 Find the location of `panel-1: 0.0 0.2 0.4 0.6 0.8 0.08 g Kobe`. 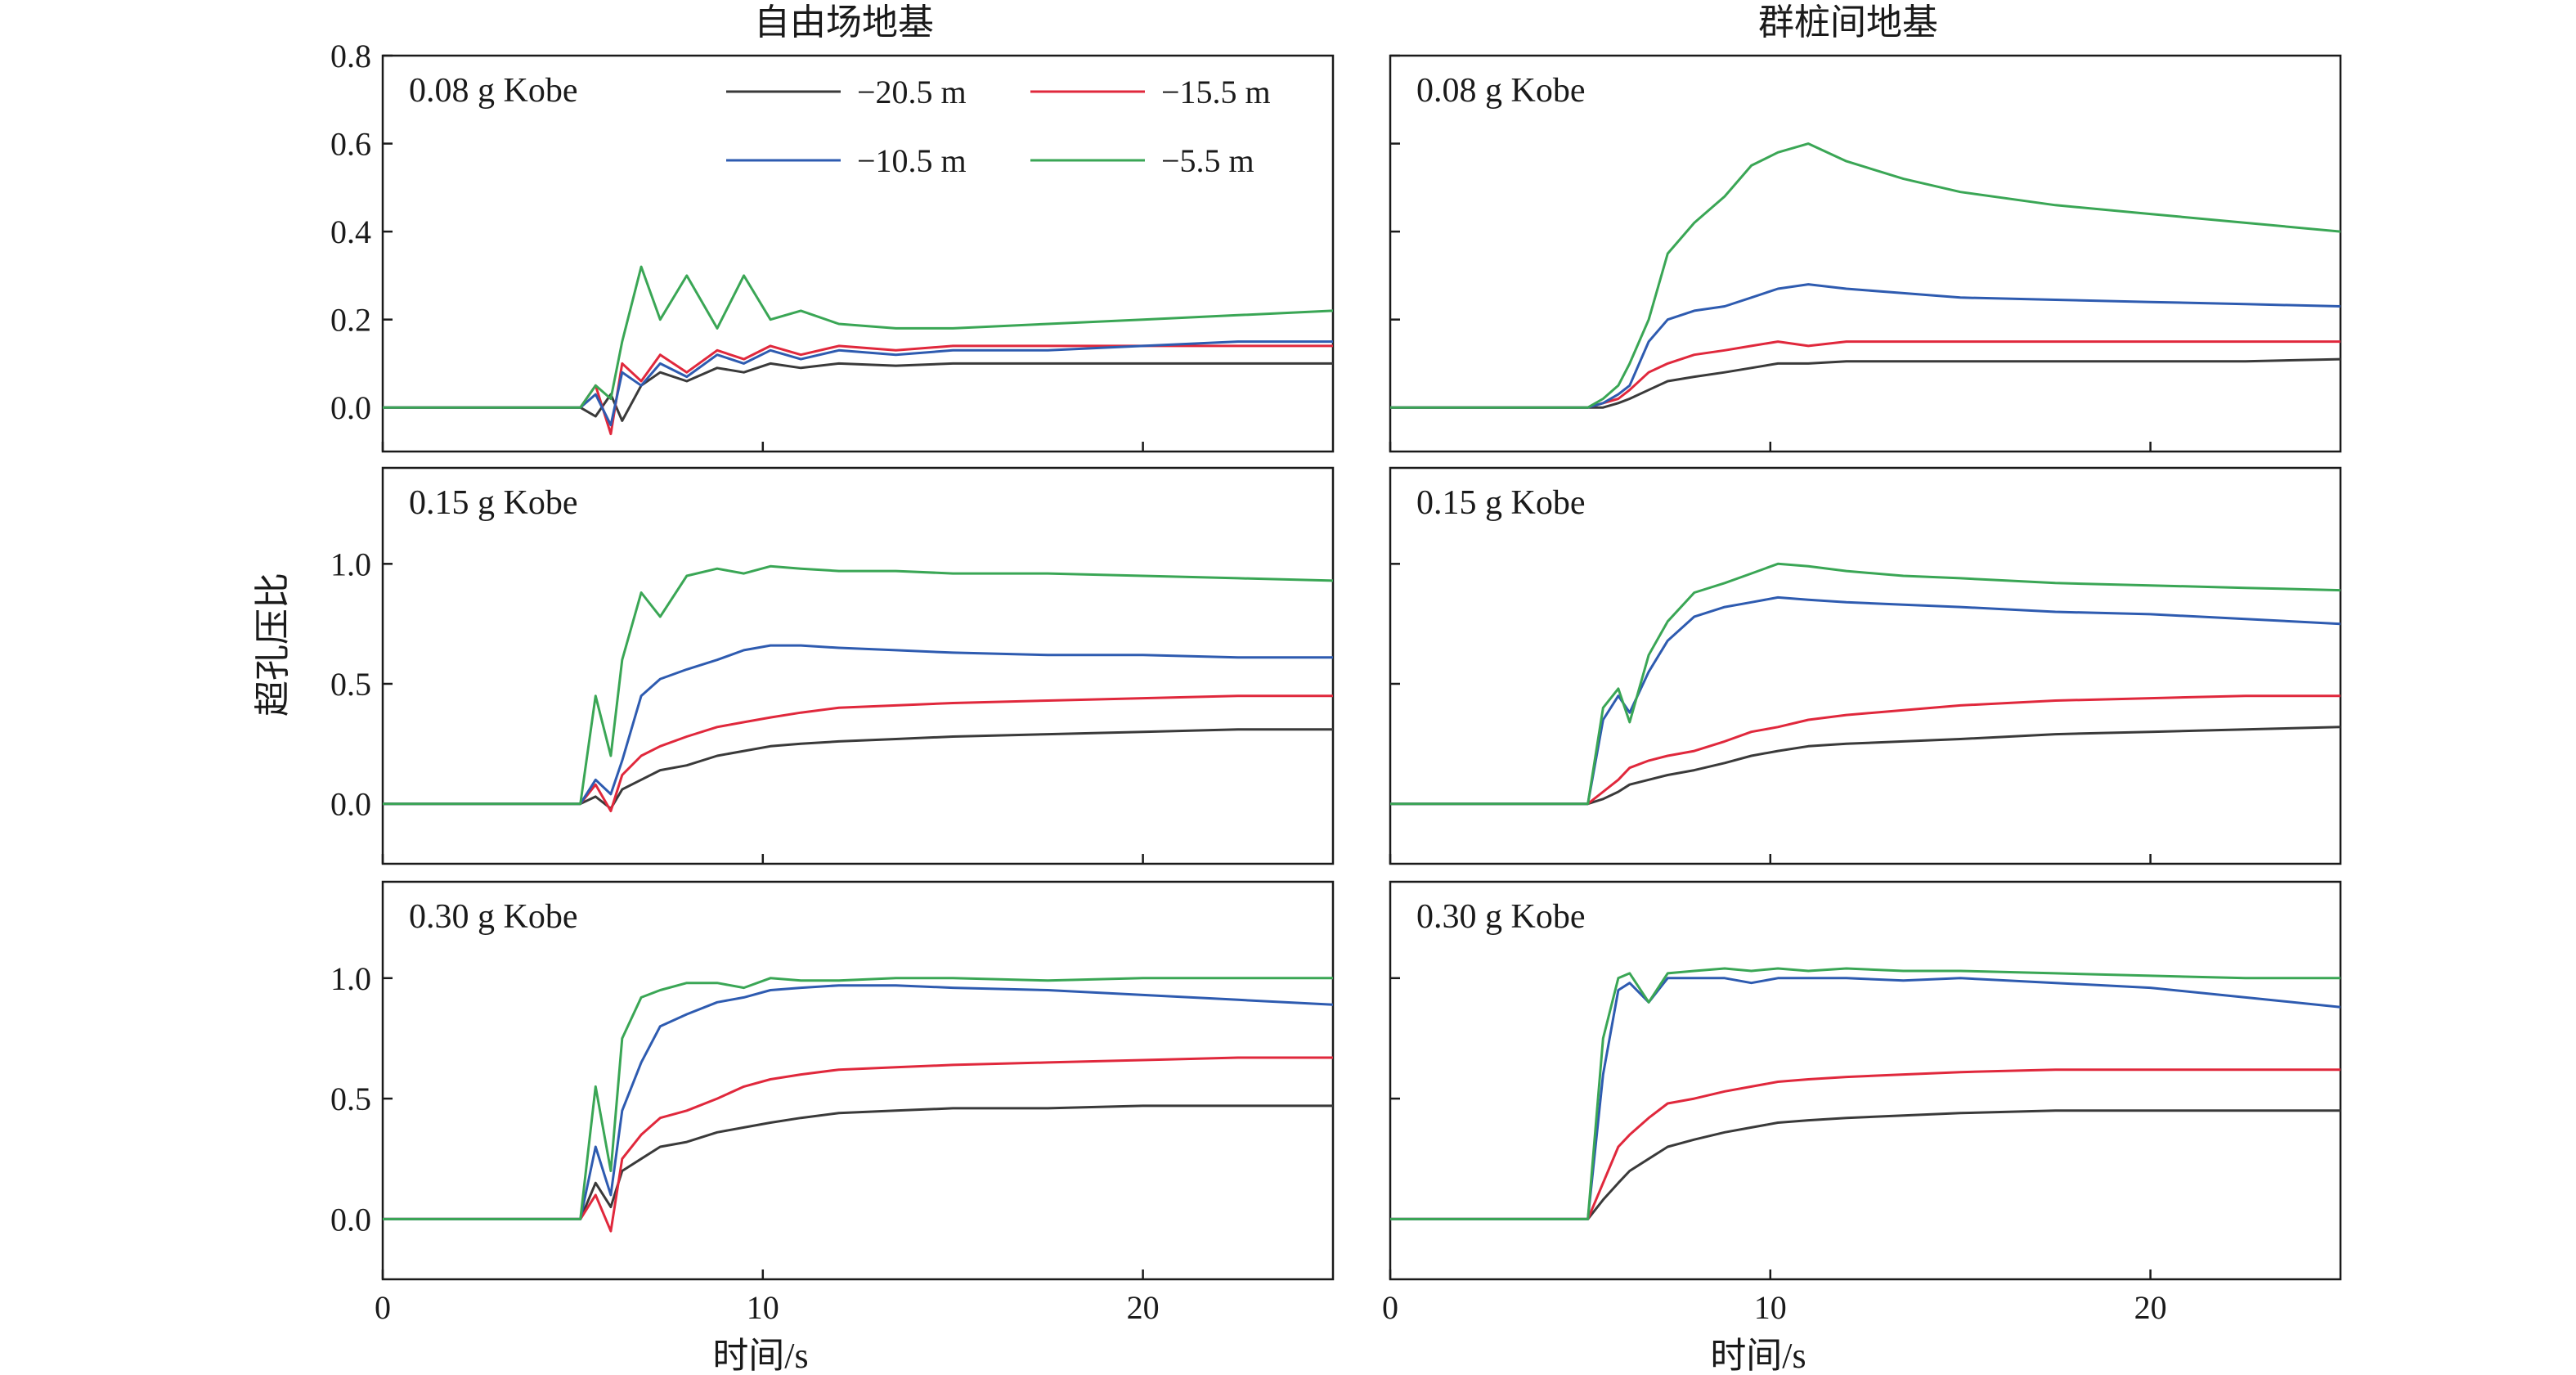

panel-1: 0.0 0.2 0.4 0.6 0.8 0.08 g Kobe is located at coordinates (833, 245).